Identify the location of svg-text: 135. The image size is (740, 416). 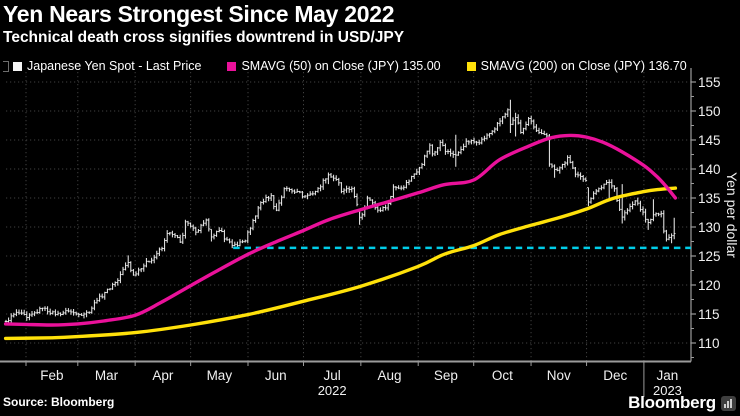
(709, 198).